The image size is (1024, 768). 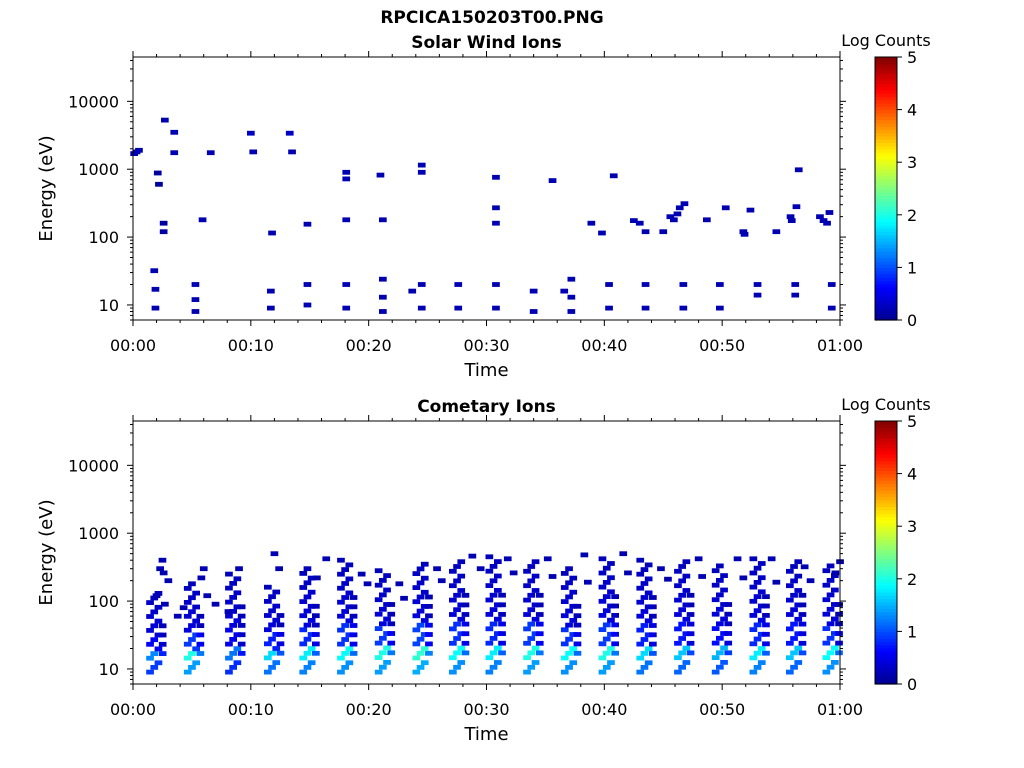 I want to click on y-tick-label: 1000, so click(x=98, y=169).